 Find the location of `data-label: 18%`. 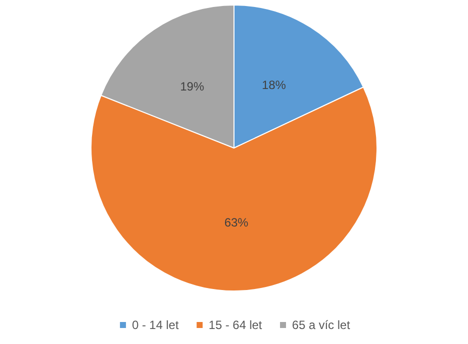

data-label: 18% is located at coordinates (274, 85).